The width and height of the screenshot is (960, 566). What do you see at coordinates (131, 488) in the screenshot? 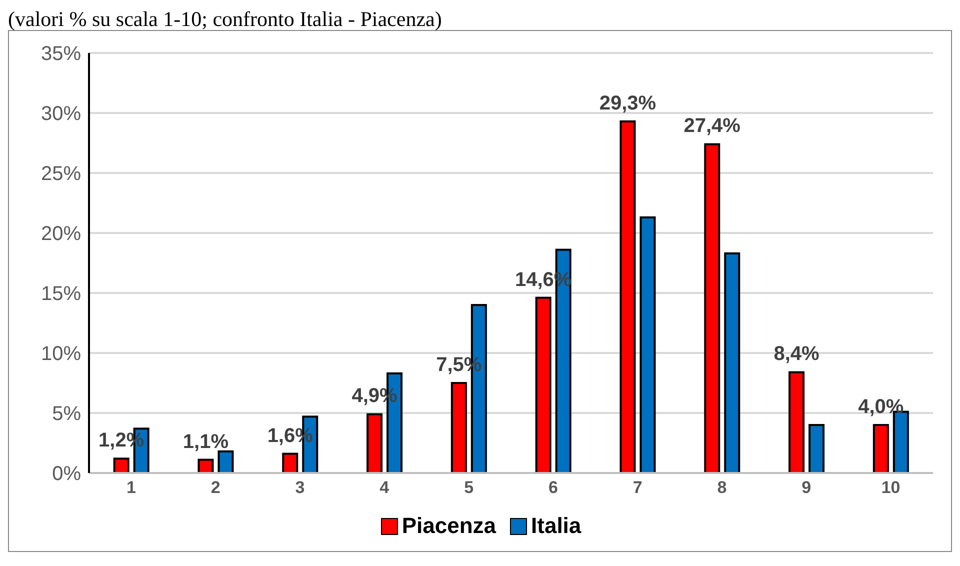
I see `x-tick-label: 1` at bounding box center [131, 488].